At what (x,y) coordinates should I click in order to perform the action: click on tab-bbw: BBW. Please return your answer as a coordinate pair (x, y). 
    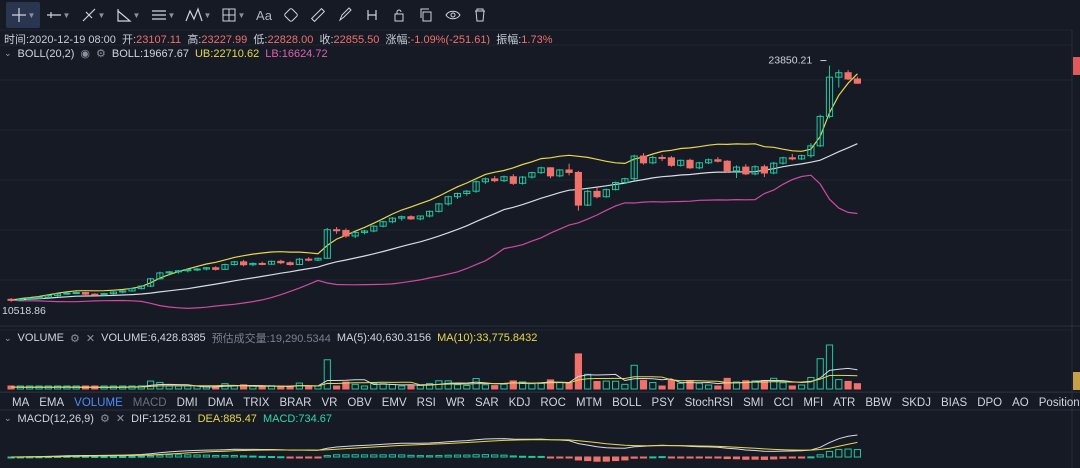
    Looking at the image, I should click on (878, 402).